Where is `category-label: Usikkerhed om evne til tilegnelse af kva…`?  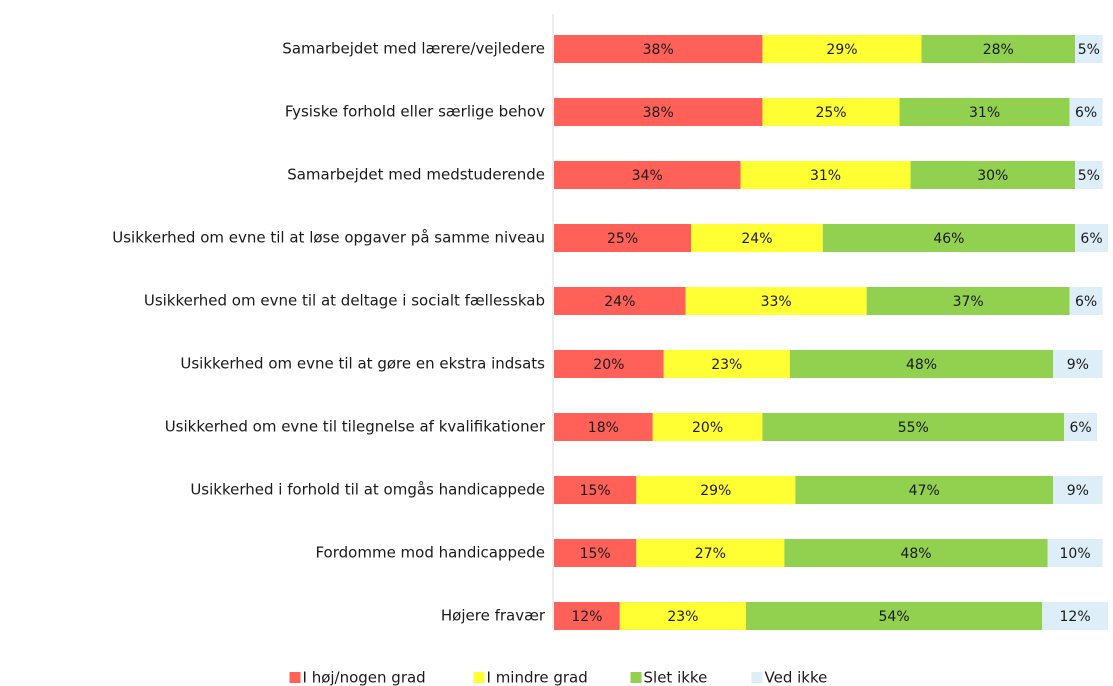 category-label: Usikkerhed om evne til tilegnelse af kva… is located at coordinates (355, 427).